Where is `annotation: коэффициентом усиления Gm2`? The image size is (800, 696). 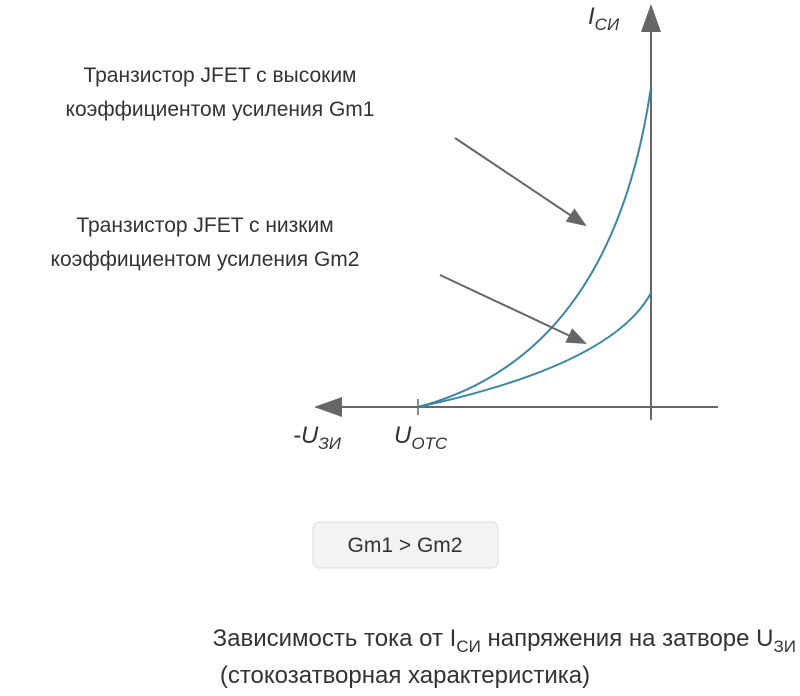 annotation: коэффициентом усиления Gm2 is located at coordinates (205, 259).